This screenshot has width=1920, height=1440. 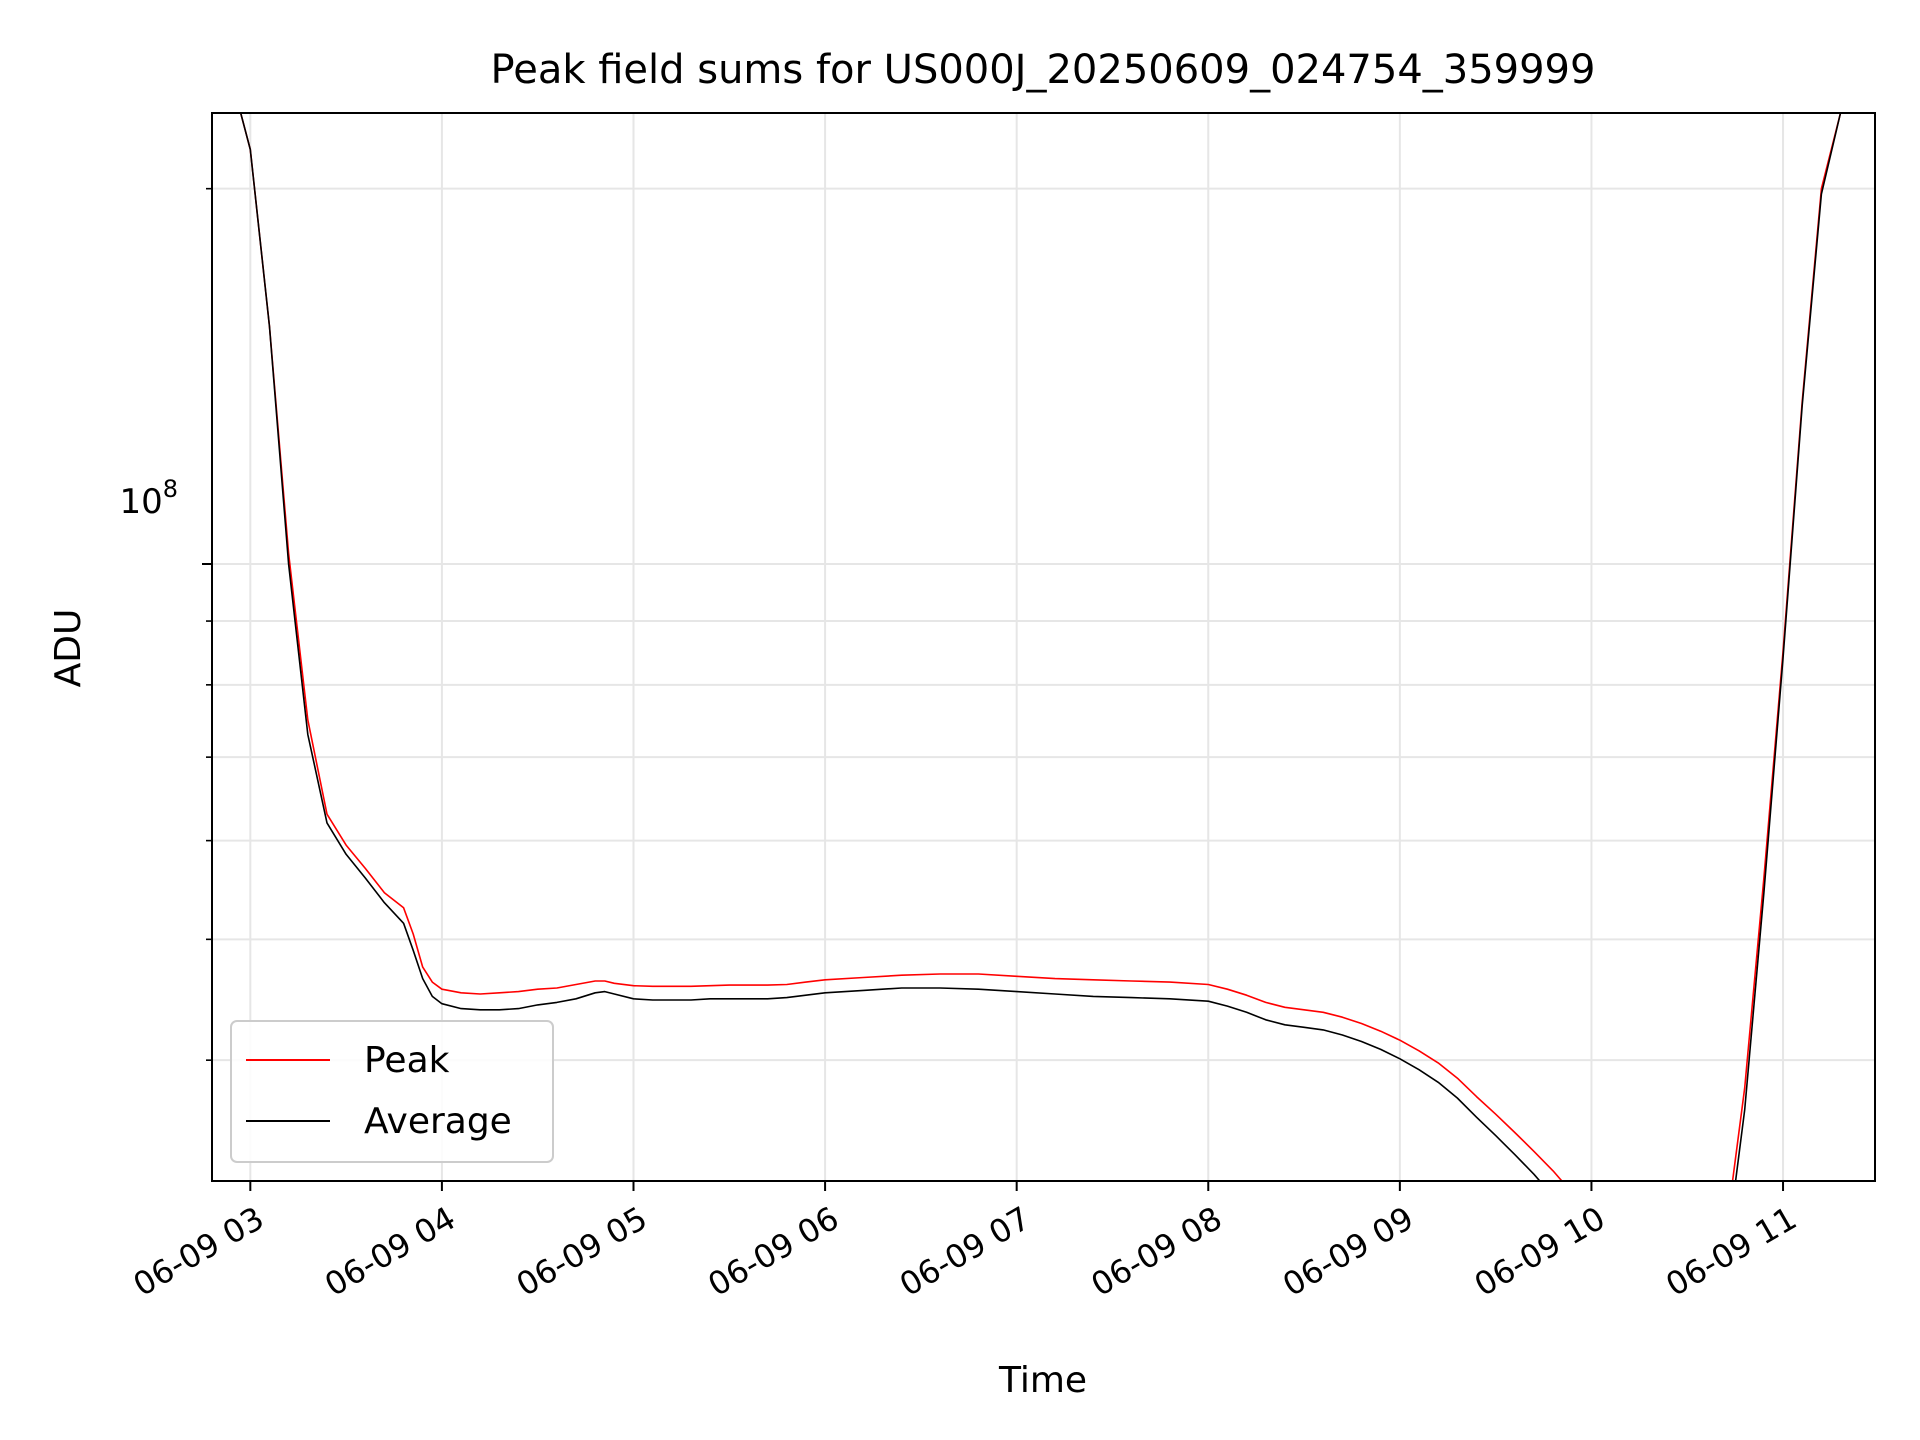 What do you see at coordinates (1042, 1380) in the screenshot?
I see `x-axis-label: Time` at bounding box center [1042, 1380].